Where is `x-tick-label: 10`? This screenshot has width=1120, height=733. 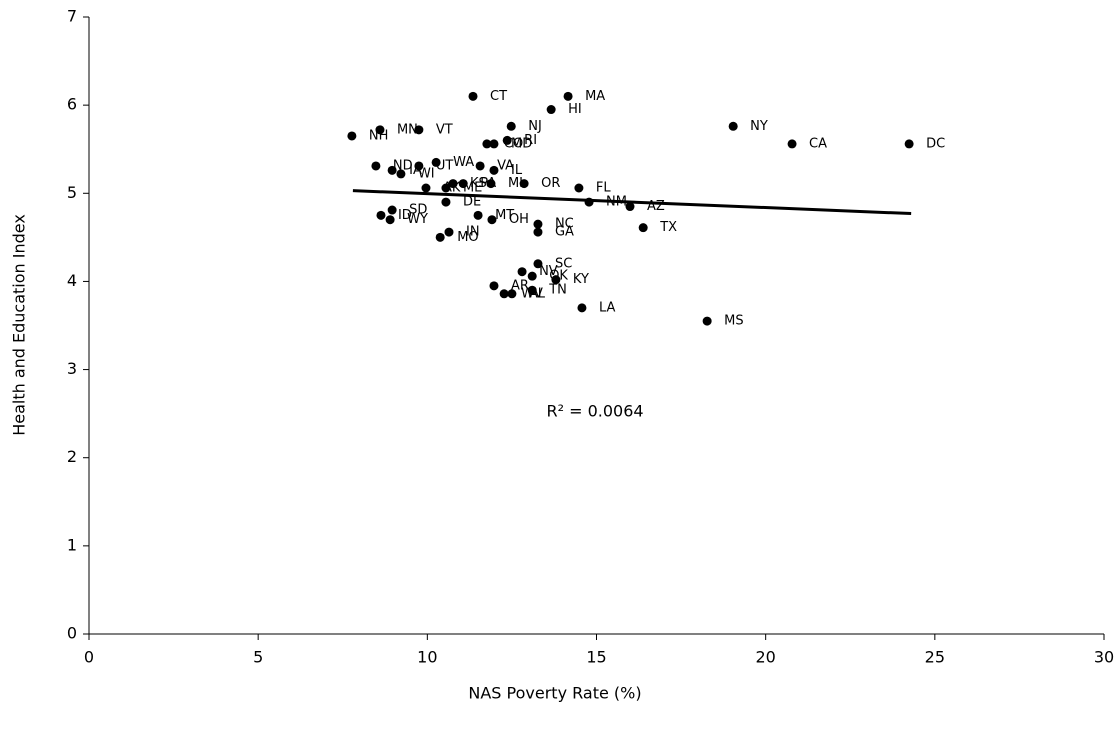
x-tick-label: 10 is located at coordinates (427, 657).